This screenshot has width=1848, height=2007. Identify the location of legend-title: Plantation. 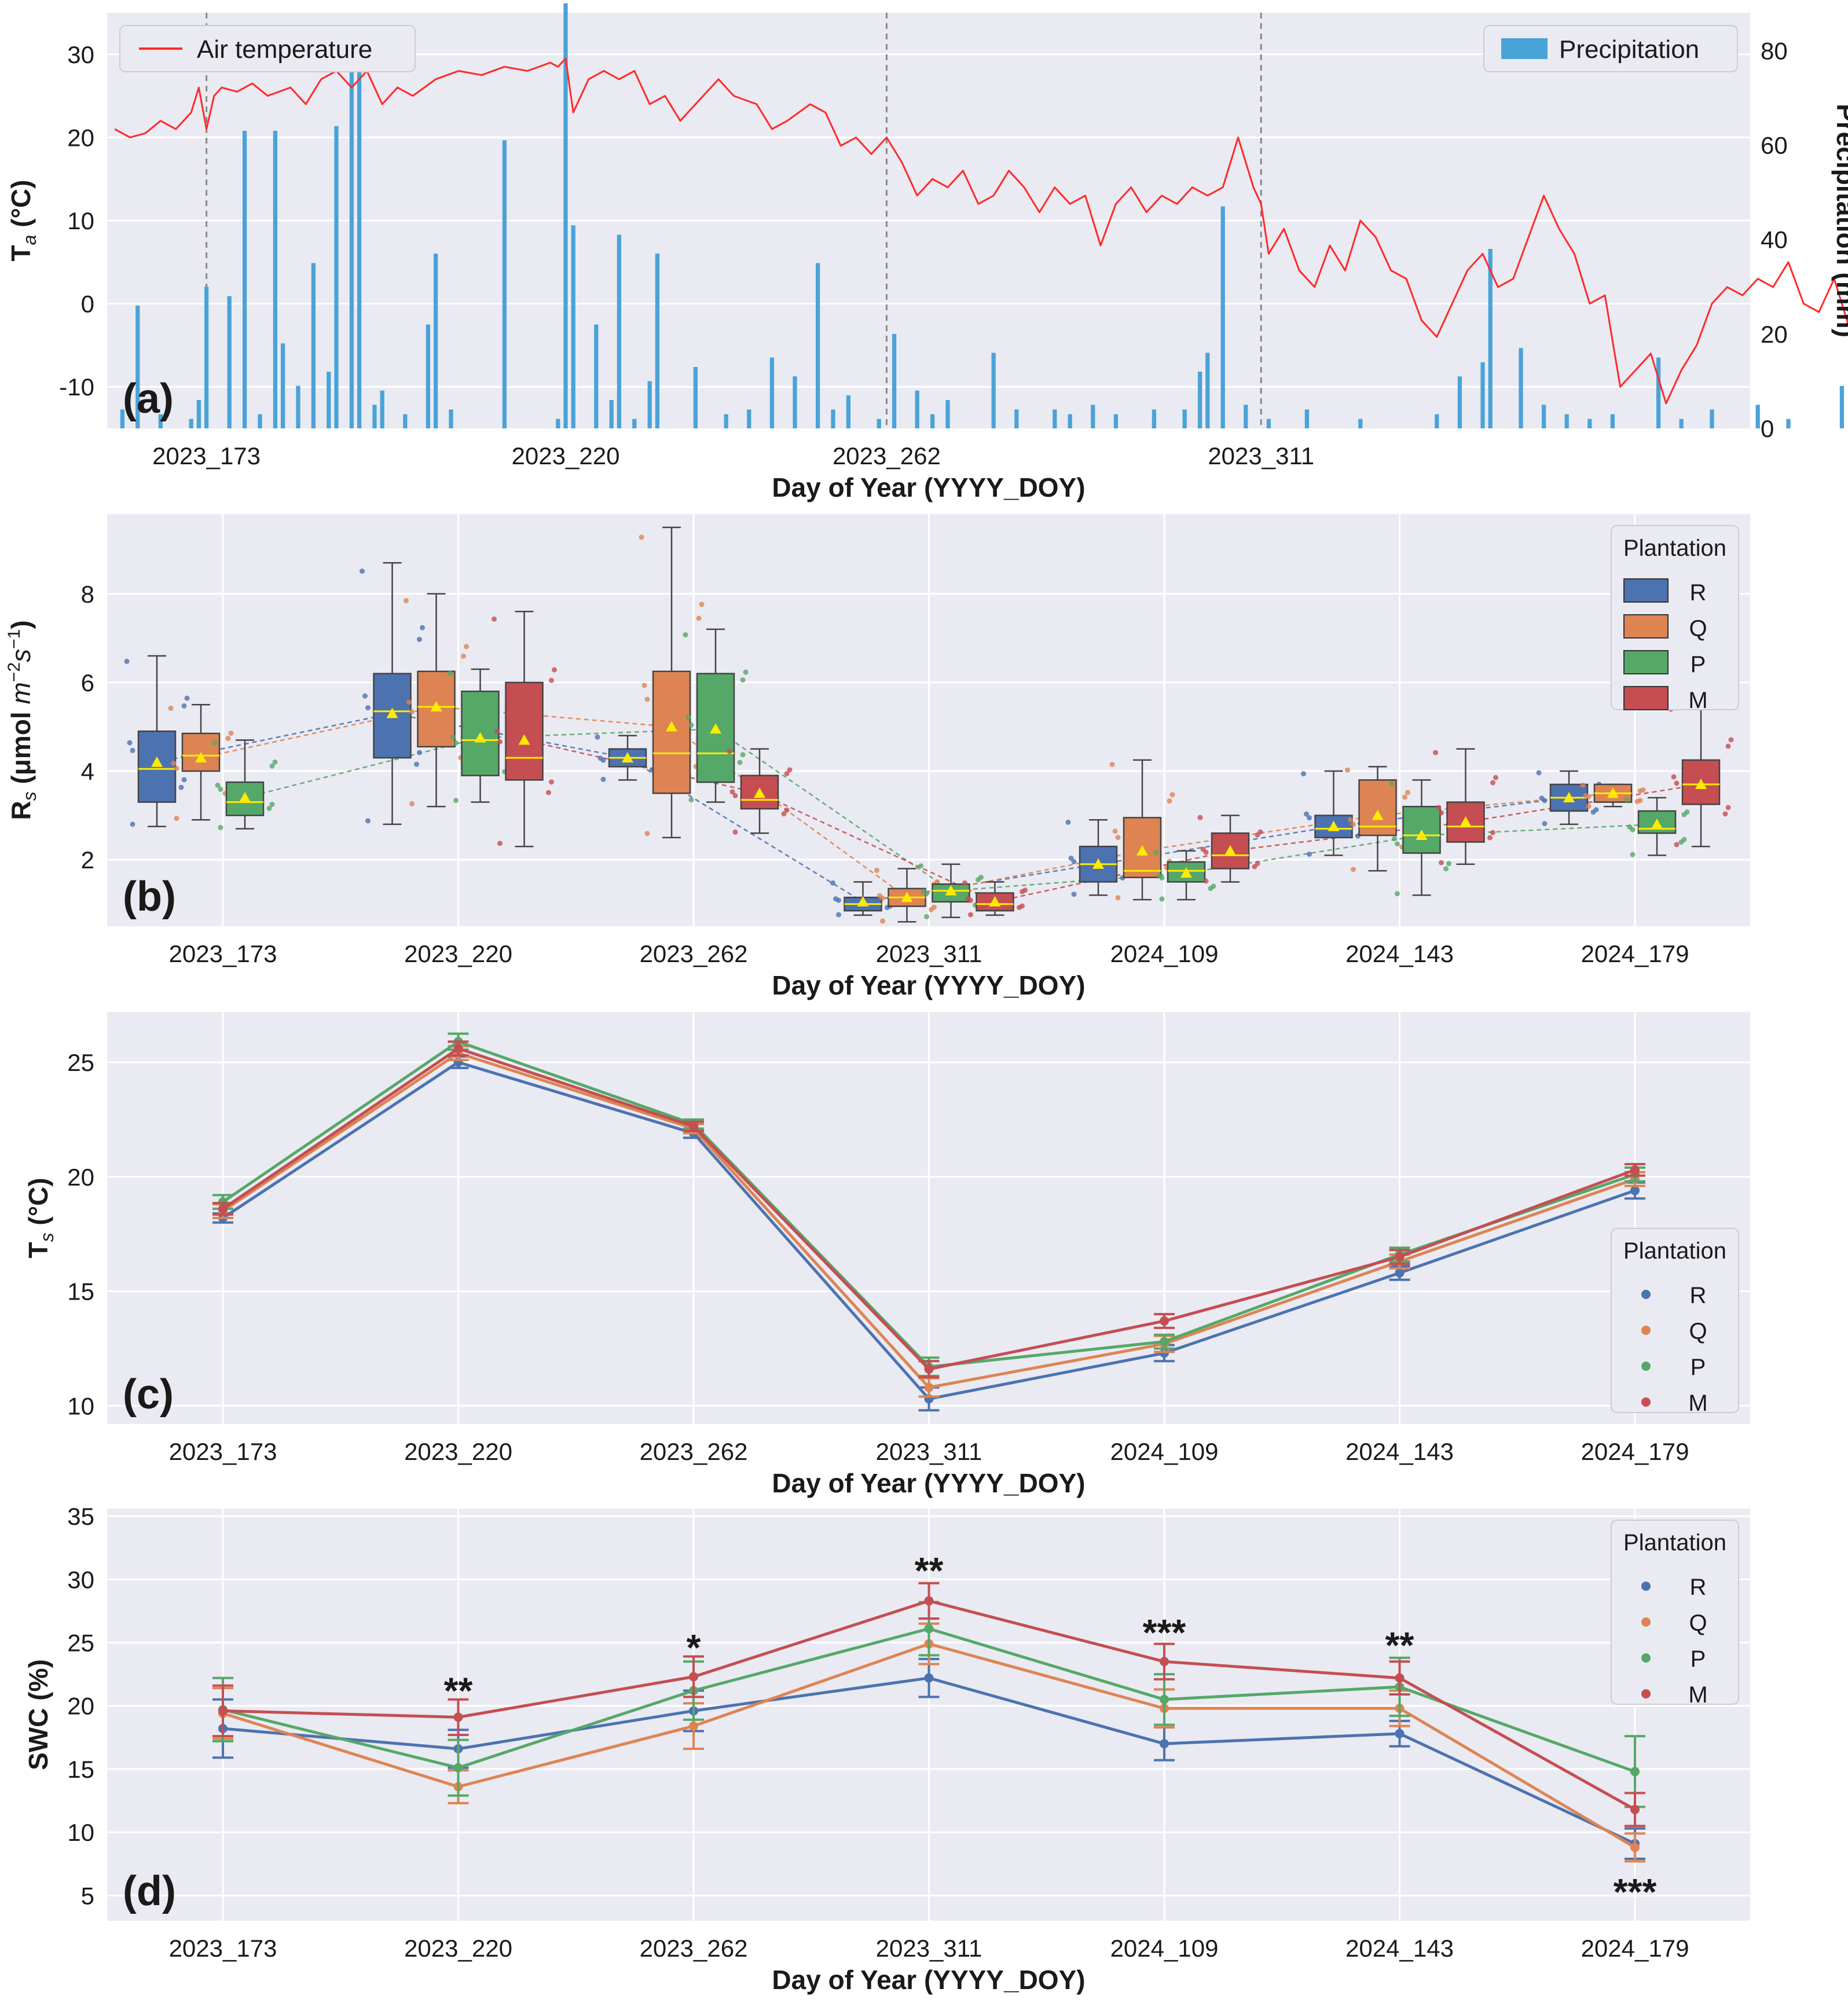
(1675, 1251).